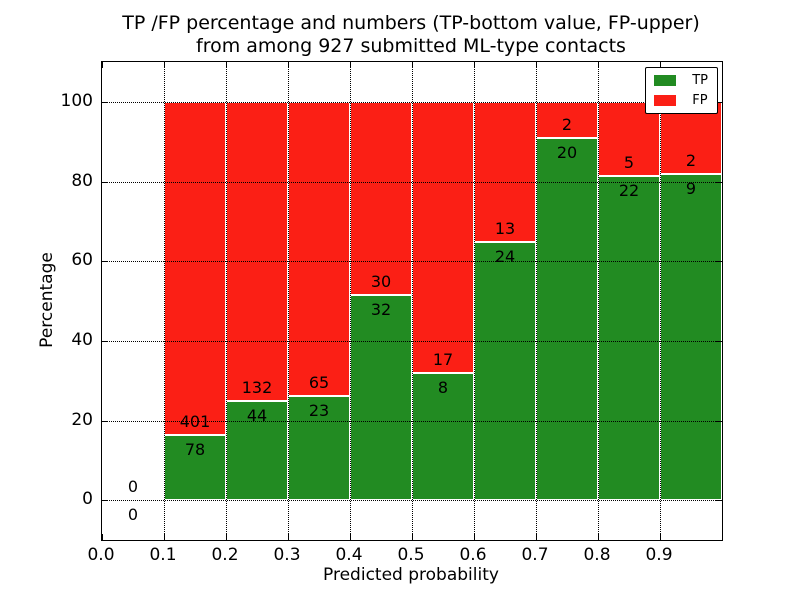 The image size is (800, 600). What do you see at coordinates (82, 419) in the screenshot?
I see `y-tick-label: 20` at bounding box center [82, 419].